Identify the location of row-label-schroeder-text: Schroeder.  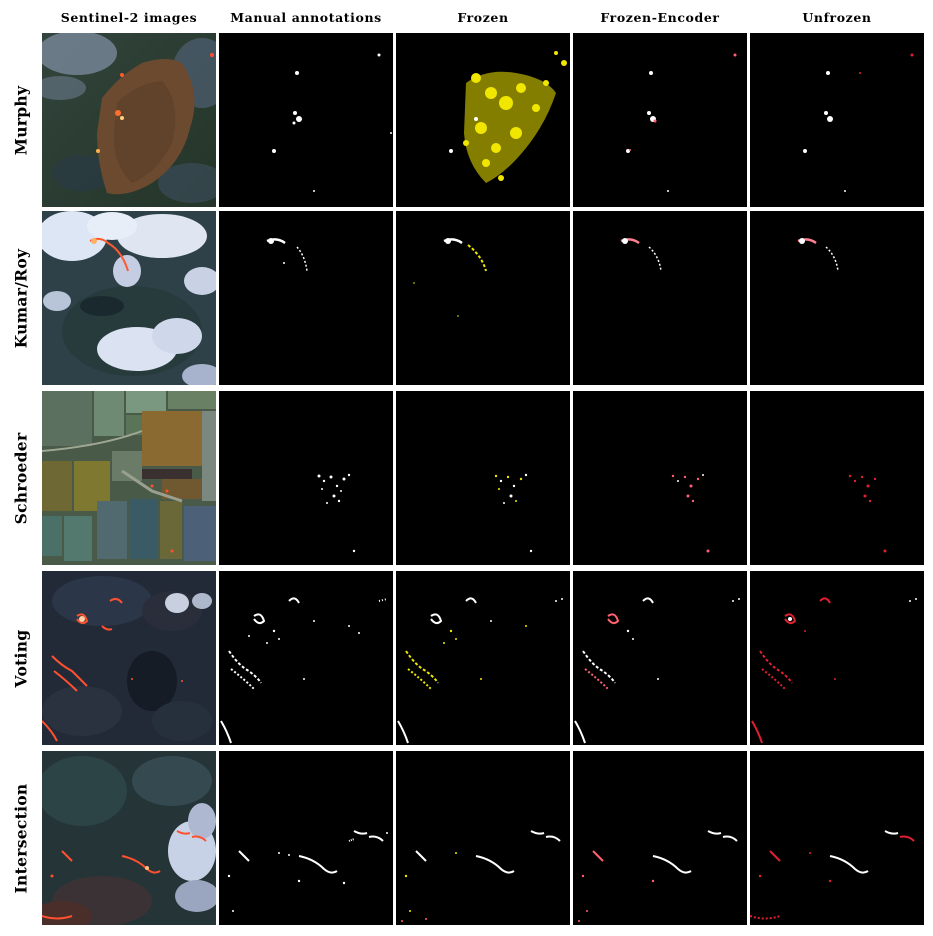
(21, 478).